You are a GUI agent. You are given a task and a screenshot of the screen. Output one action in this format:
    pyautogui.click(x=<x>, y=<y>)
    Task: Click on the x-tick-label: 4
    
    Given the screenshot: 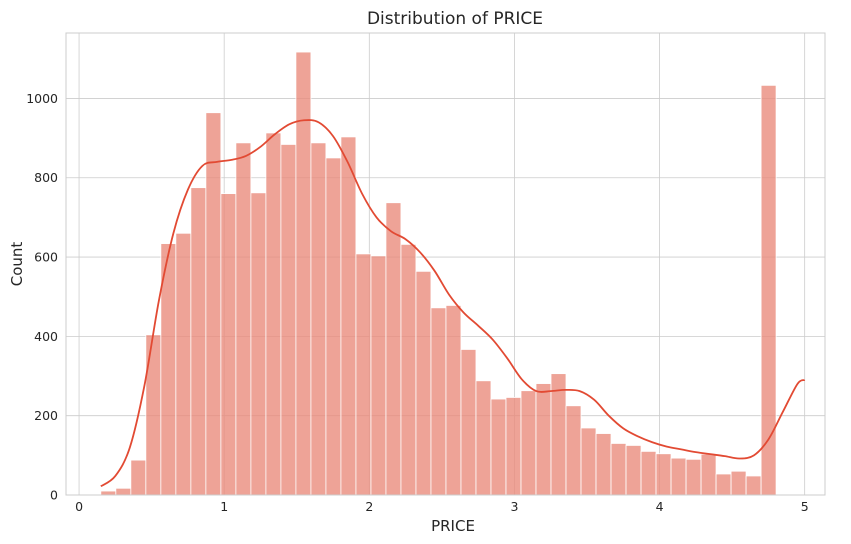 What is the action you would take?
    pyautogui.click(x=660, y=506)
    